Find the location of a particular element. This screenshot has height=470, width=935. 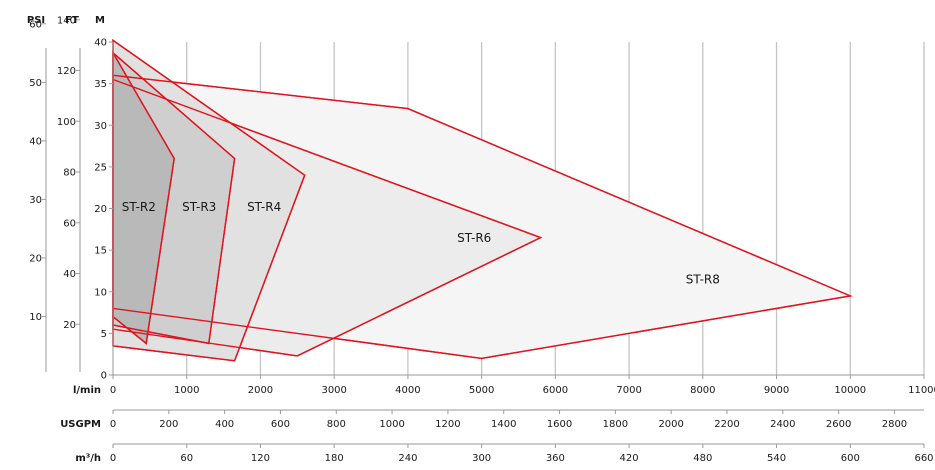

x-tick-label-usgpm: 2600 is located at coordinates (838, 424).